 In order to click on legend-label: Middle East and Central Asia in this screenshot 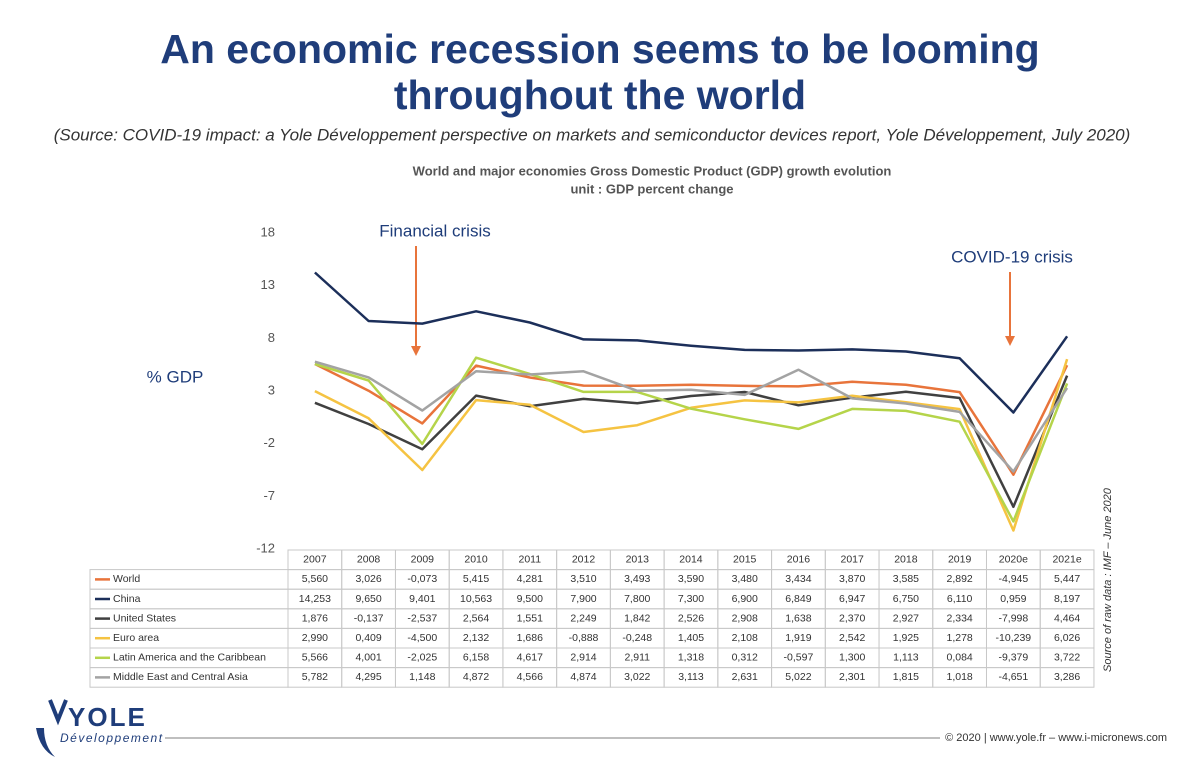, I will do `click(180, 677)`.